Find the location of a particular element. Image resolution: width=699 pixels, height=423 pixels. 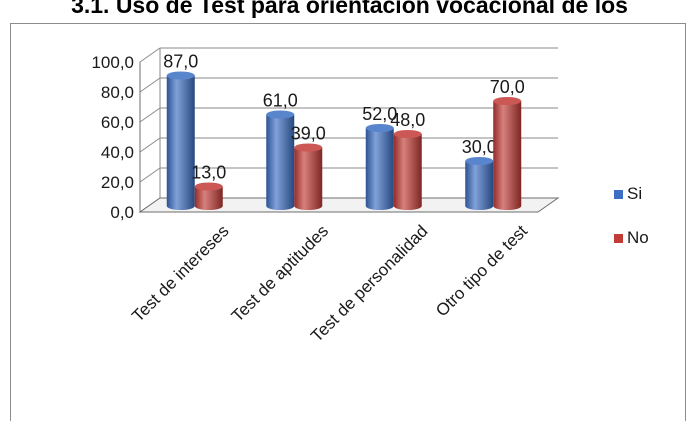

legend-label-no: No is located at coordinates (638, 237).